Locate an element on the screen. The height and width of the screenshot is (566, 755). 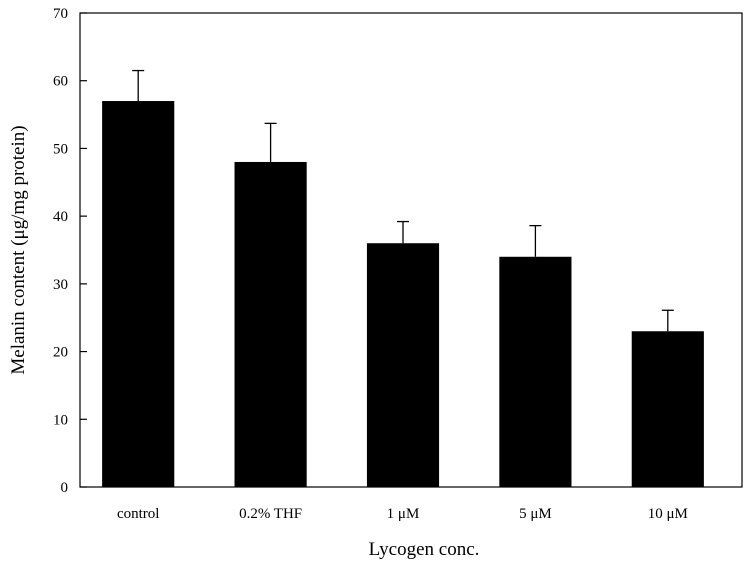
y-tick-label: 40 is located at coordinates (60, 217).